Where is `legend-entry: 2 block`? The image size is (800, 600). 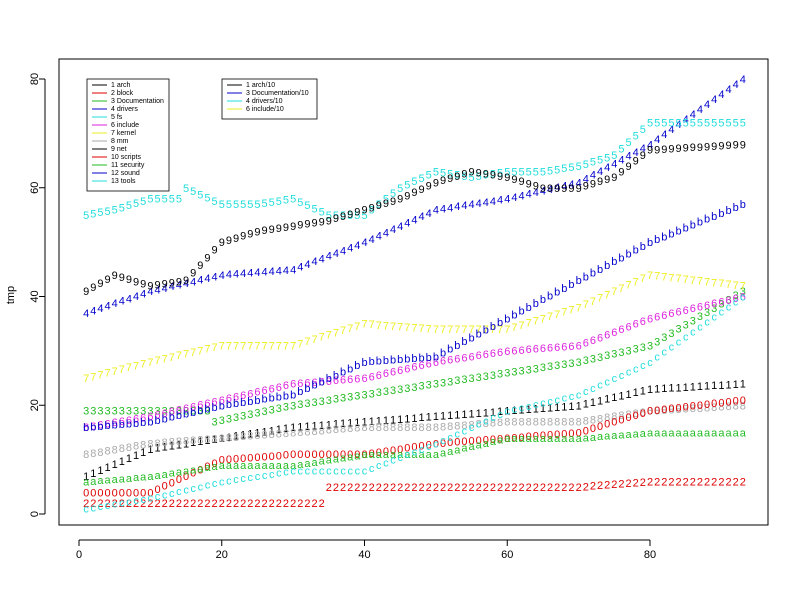
legend-entry: 2 block is located at coordinates (122, 93).